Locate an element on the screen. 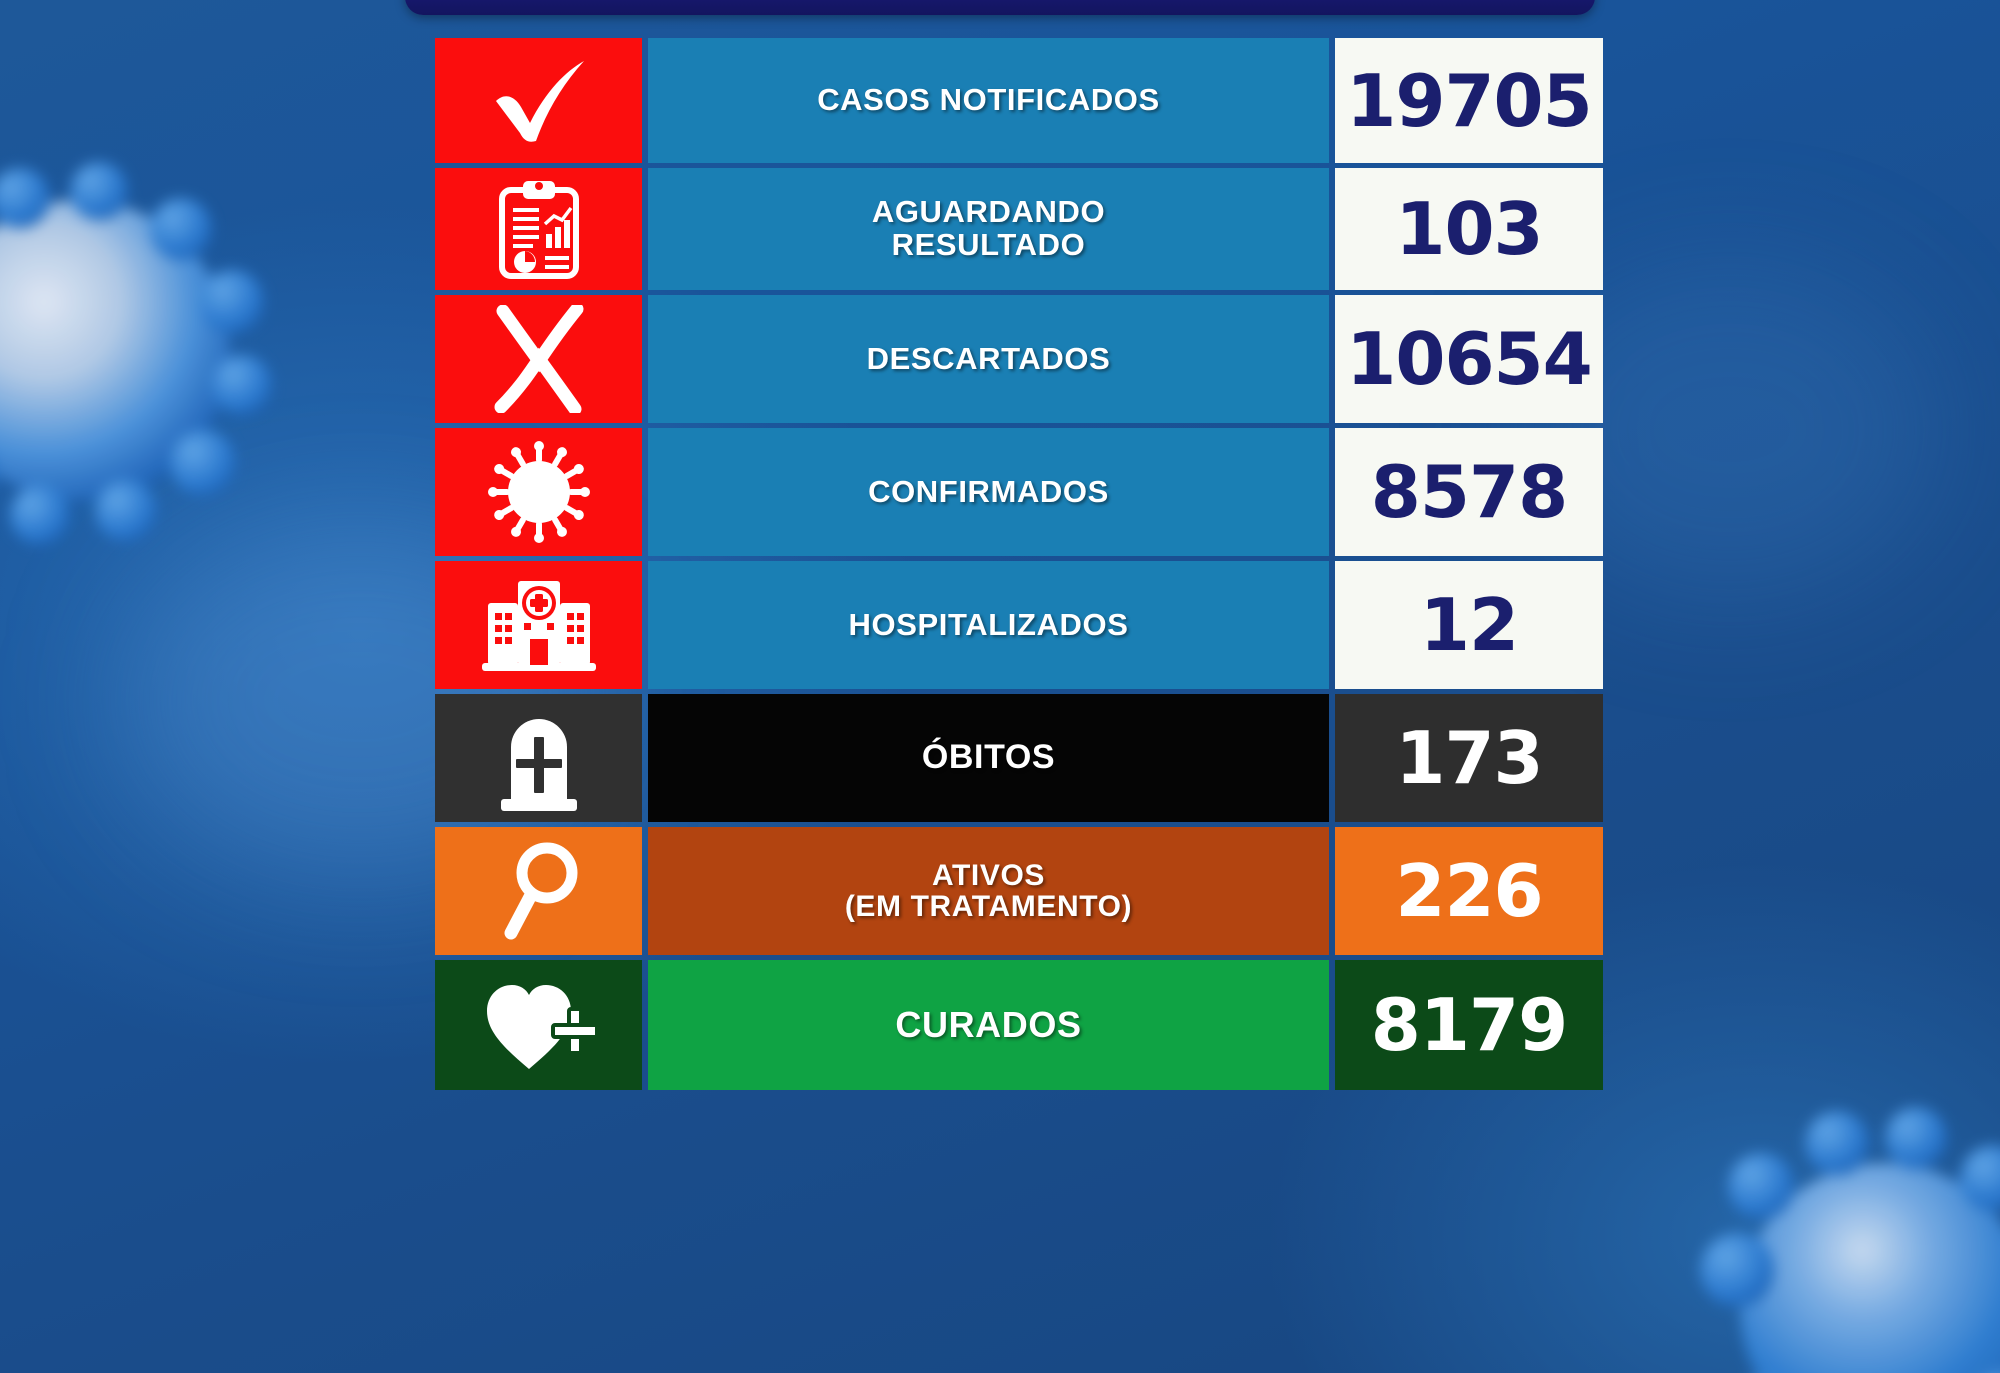 The width and height of the screenshot is (2000, 1373). row-value: 12 is located at coordinates (1469, 625).